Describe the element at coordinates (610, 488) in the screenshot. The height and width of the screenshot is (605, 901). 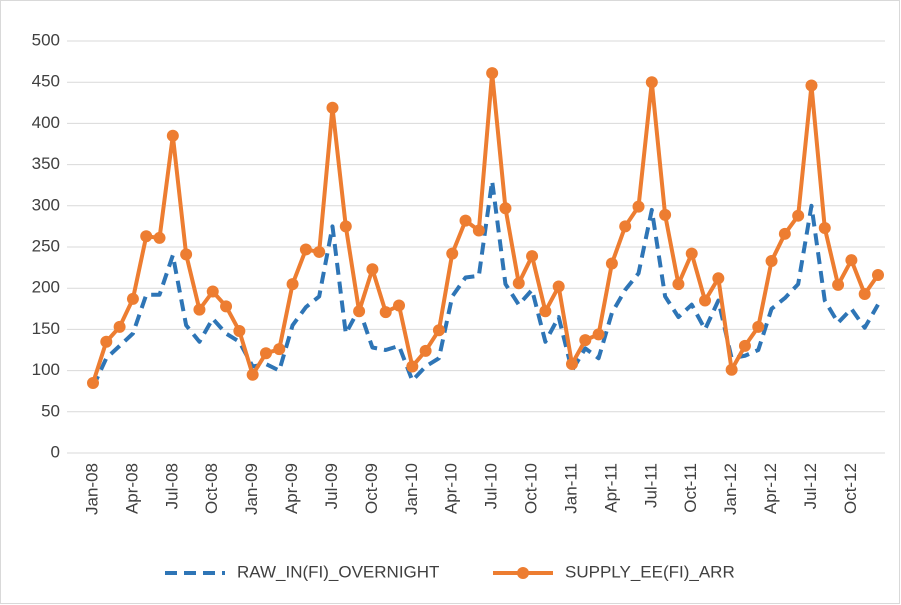
I see `x-tick-label: Apr-11` at that location.